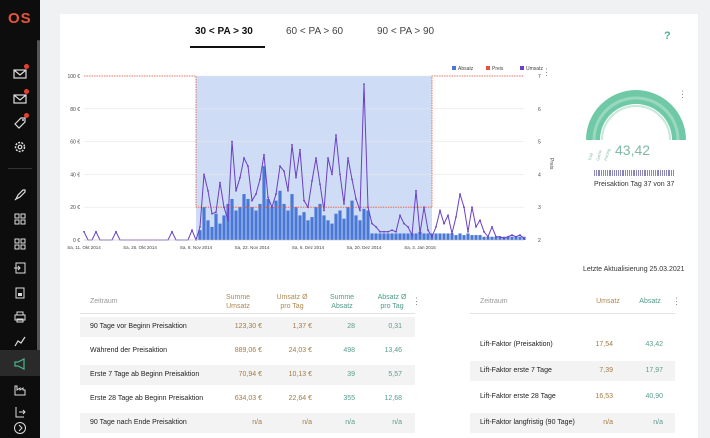  Describe the element at coordinates (546, 72) in the screenshot. I see `chart-menu-icon: ⋮` at that location.